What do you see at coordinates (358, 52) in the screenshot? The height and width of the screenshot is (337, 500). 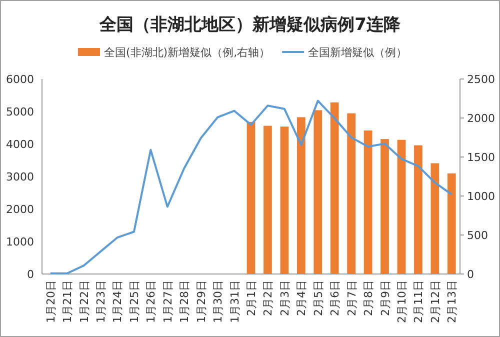 I see `legend-label: 全国新增疑似（例）` at bounding box center [358, 52].